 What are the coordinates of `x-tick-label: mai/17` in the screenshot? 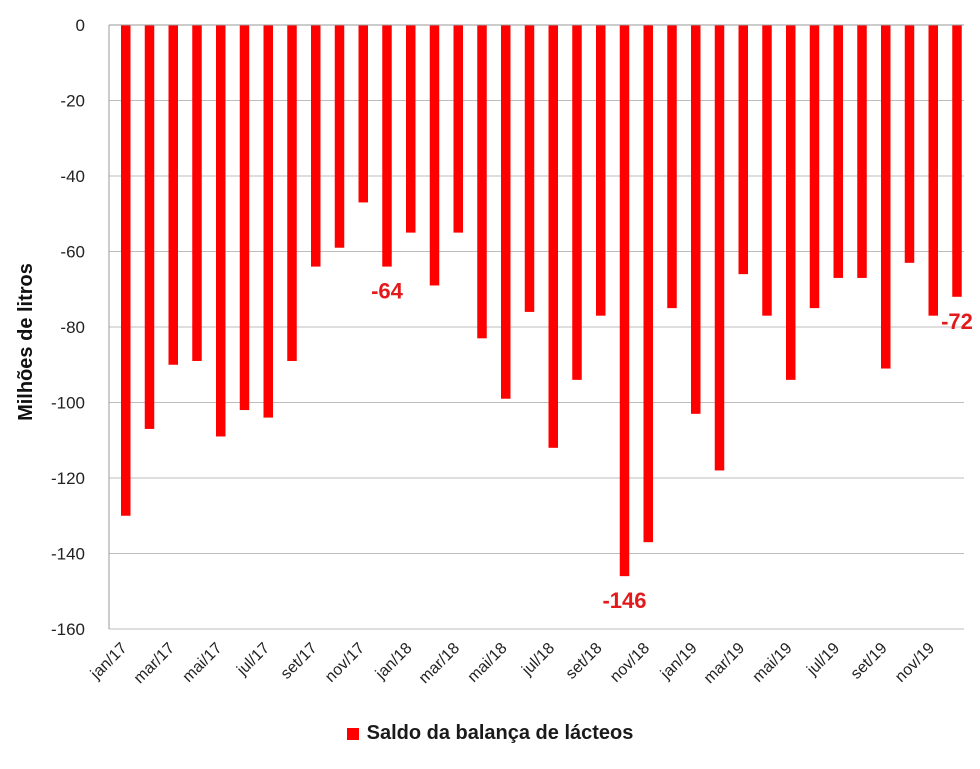 It's located at (203, 663).